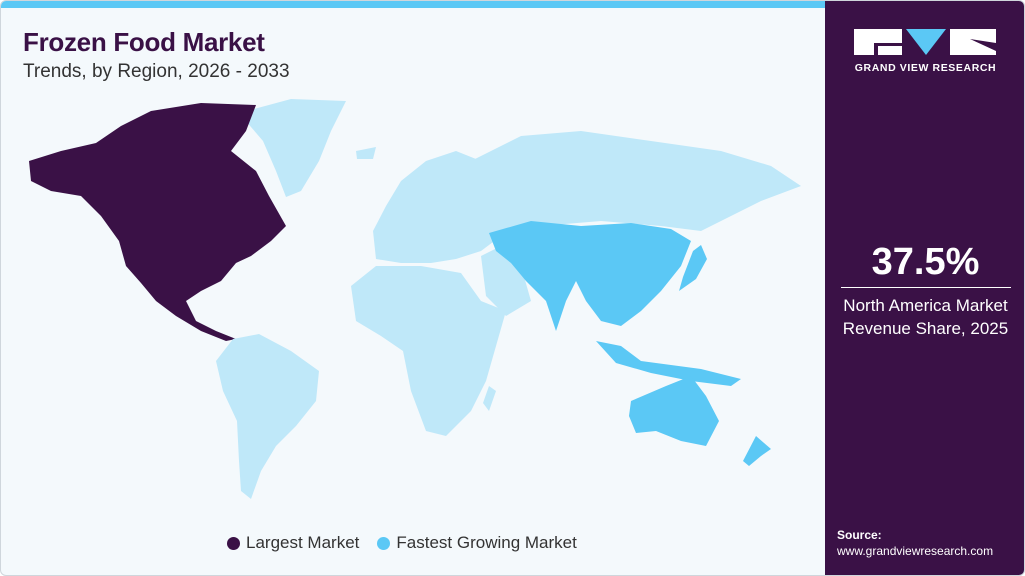 This screenshot has width=1025, height=576. Describe the element at coordinates (915, 551) in the screenshot. I see `source-url: www.grandviewresearch.com` at that location.